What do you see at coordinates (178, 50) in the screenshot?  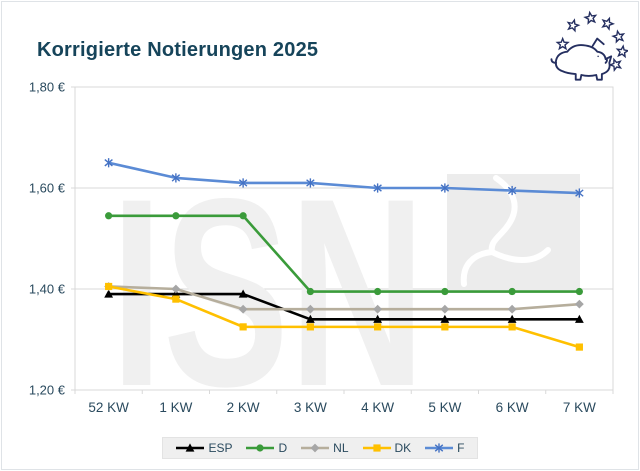 I see `page-title: Korrigierte Notierungen 2025` at bounding box center [178, 50].